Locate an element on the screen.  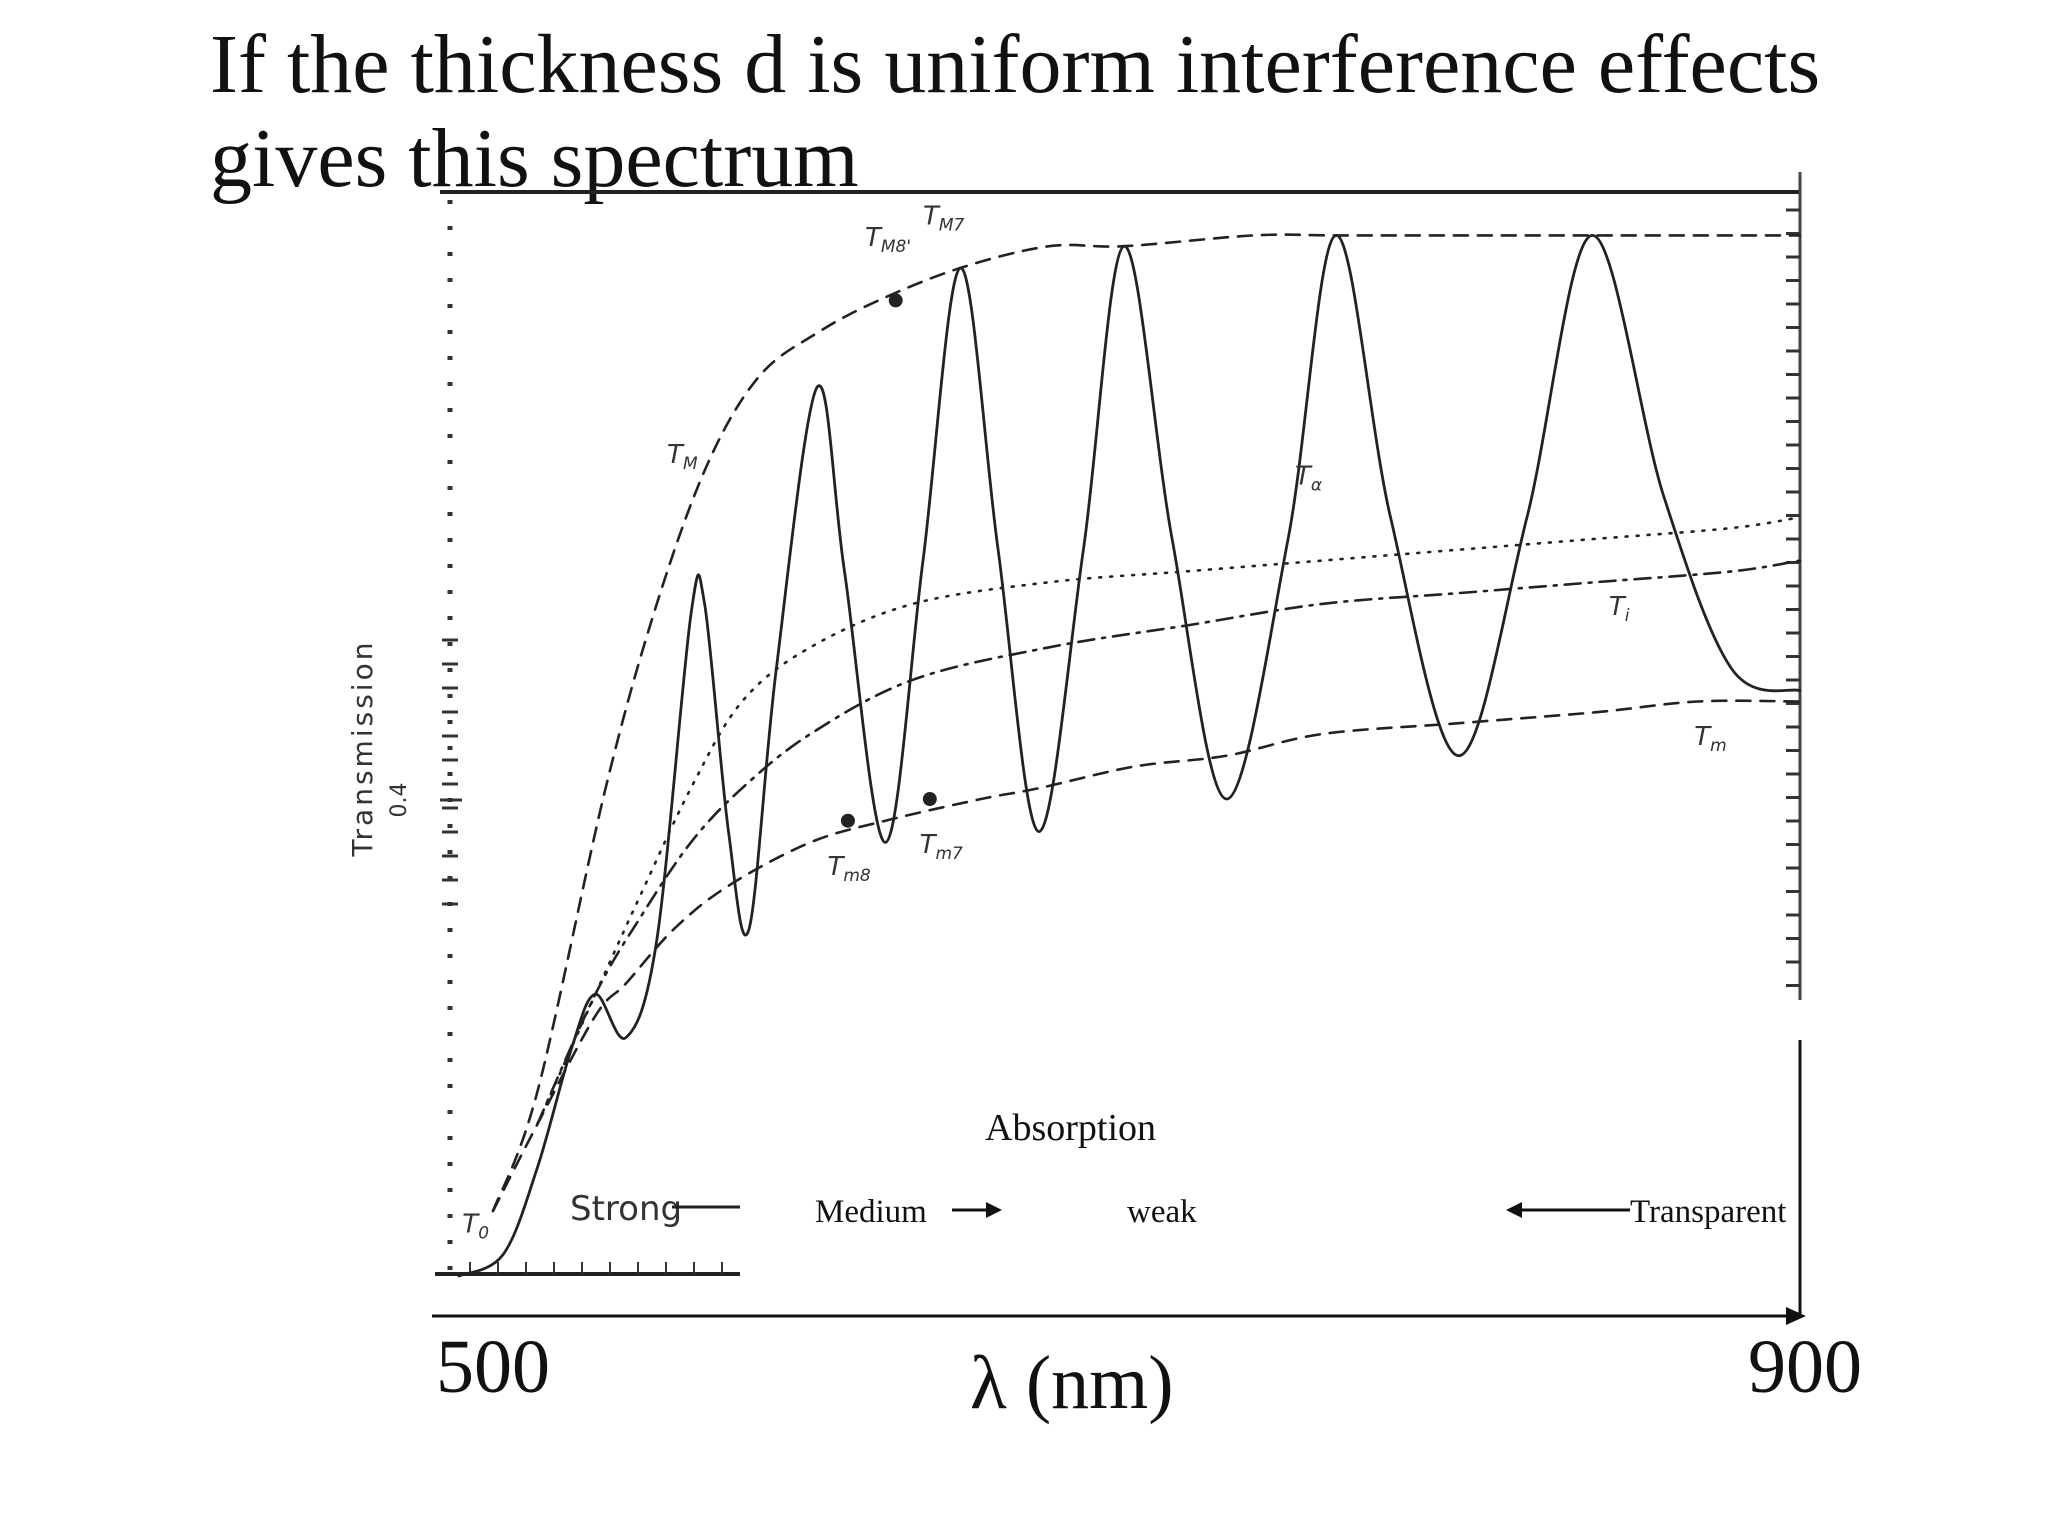
y-axis-label: Transmission is located at coordinates (362, 749).